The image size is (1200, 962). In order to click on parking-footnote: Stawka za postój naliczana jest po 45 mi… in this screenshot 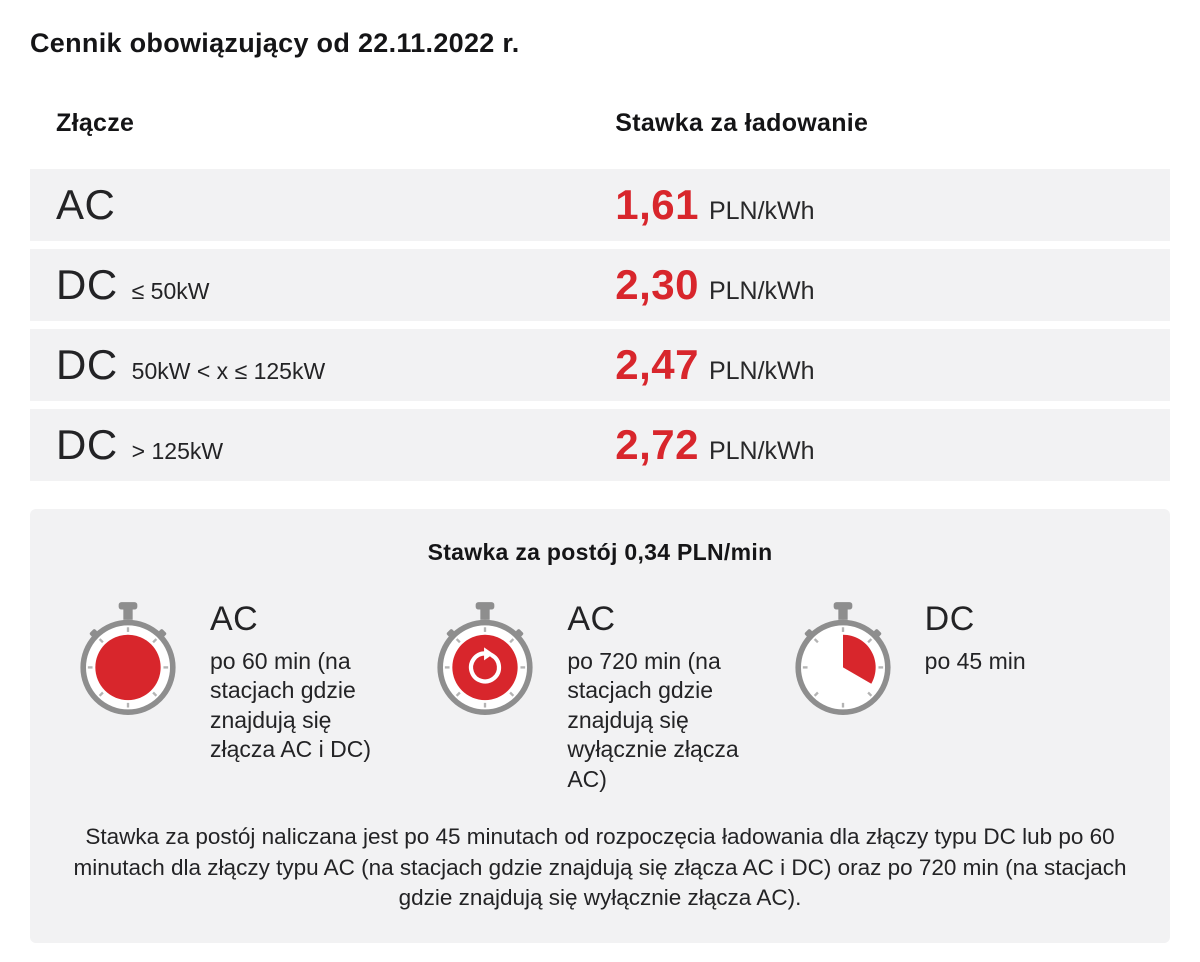, I will do `click(600, 867)`.